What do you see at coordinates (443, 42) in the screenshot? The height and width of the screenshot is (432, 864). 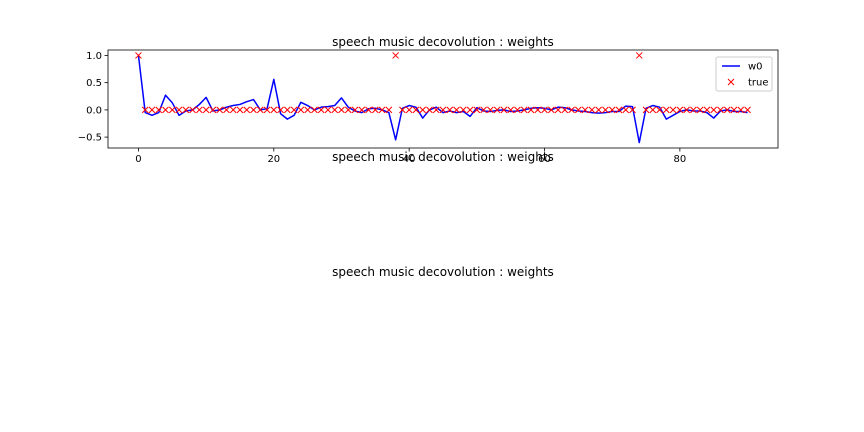 I see `subplot-title: speech music decovolution : weights` at bounding box center [443, 42].